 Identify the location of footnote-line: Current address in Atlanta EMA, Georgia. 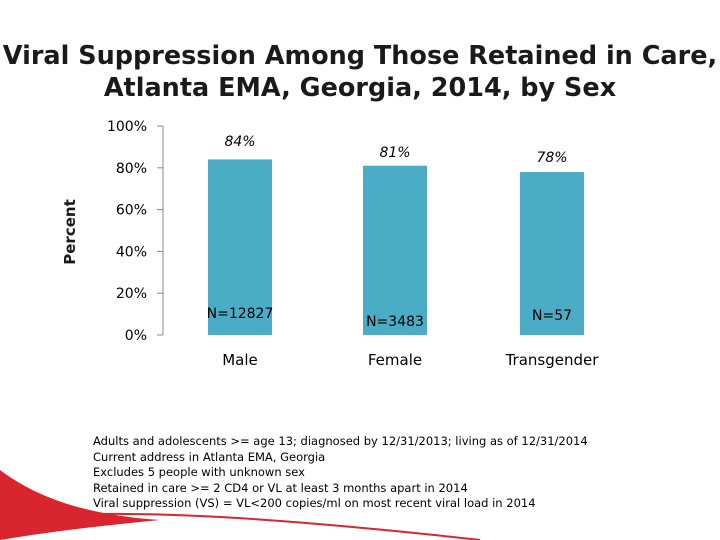
(209, 456).